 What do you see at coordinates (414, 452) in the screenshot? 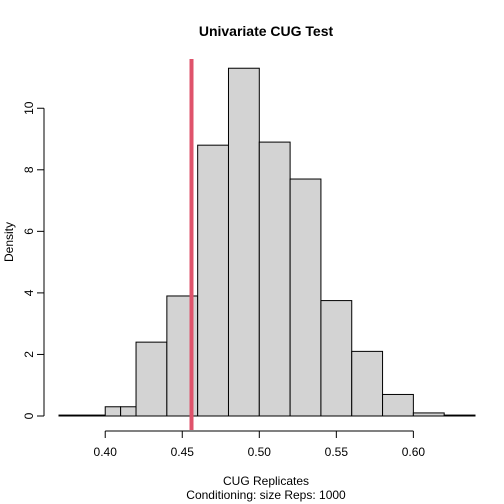
I see `x-tick-label: 0.60` at bounding box center [414, 452].